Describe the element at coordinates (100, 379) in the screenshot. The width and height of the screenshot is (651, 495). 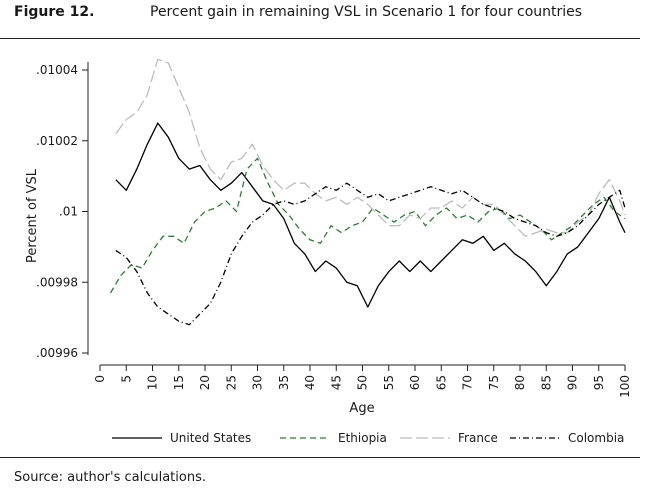
I see `x-tick-label: 0` at that location.